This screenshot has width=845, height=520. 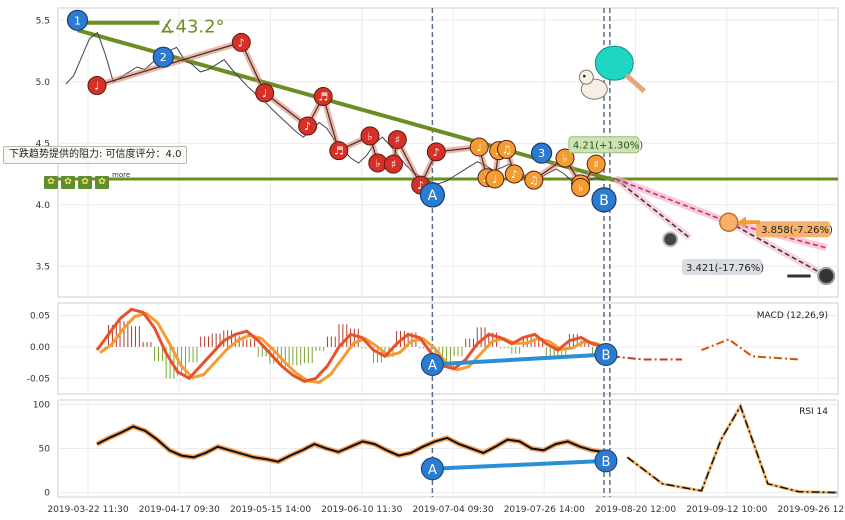 What do you see at coordinates (729, 222) in the screenshot?
I see `target-up-marker` at bounding box center [729, 222].